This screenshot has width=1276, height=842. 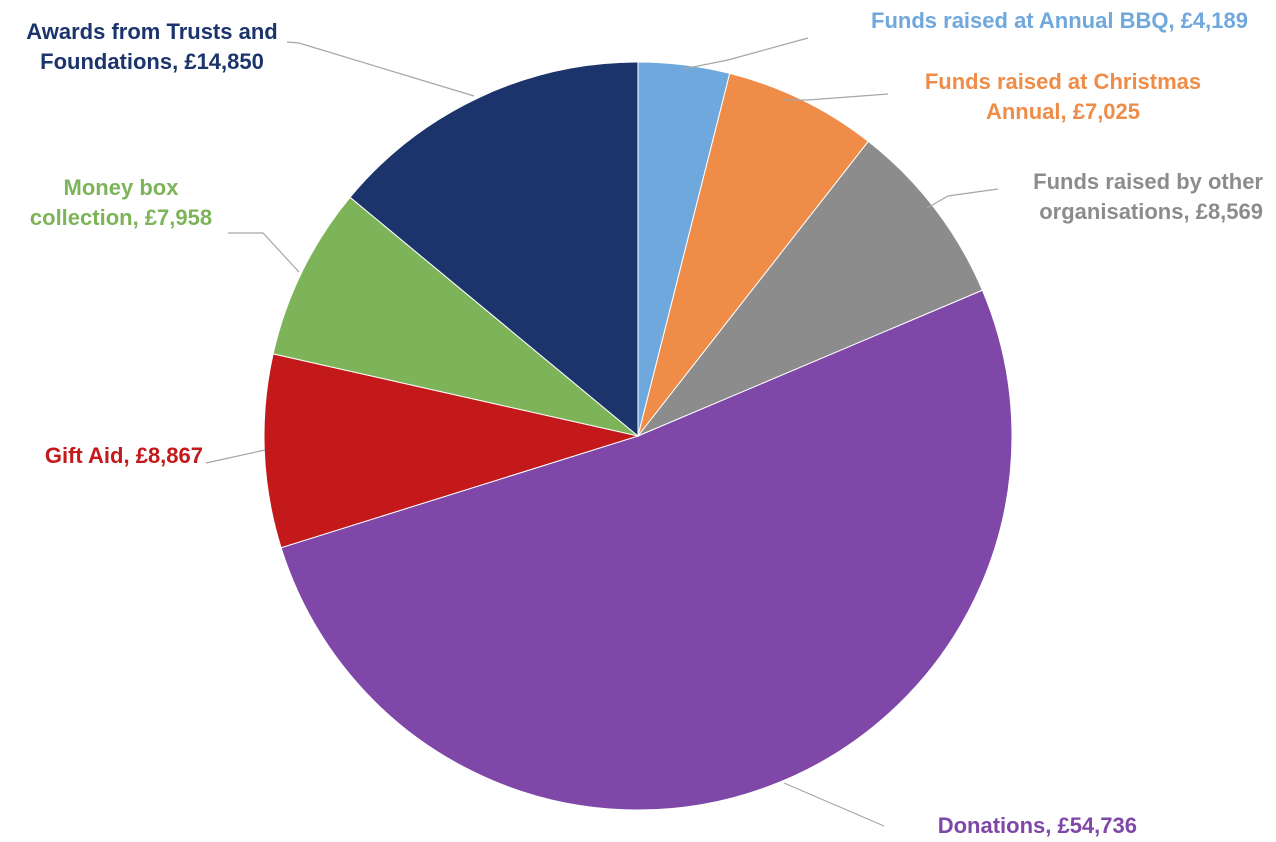 I want to click on data-label-line: Donations, £54,736, so click(x=1037, y=825).